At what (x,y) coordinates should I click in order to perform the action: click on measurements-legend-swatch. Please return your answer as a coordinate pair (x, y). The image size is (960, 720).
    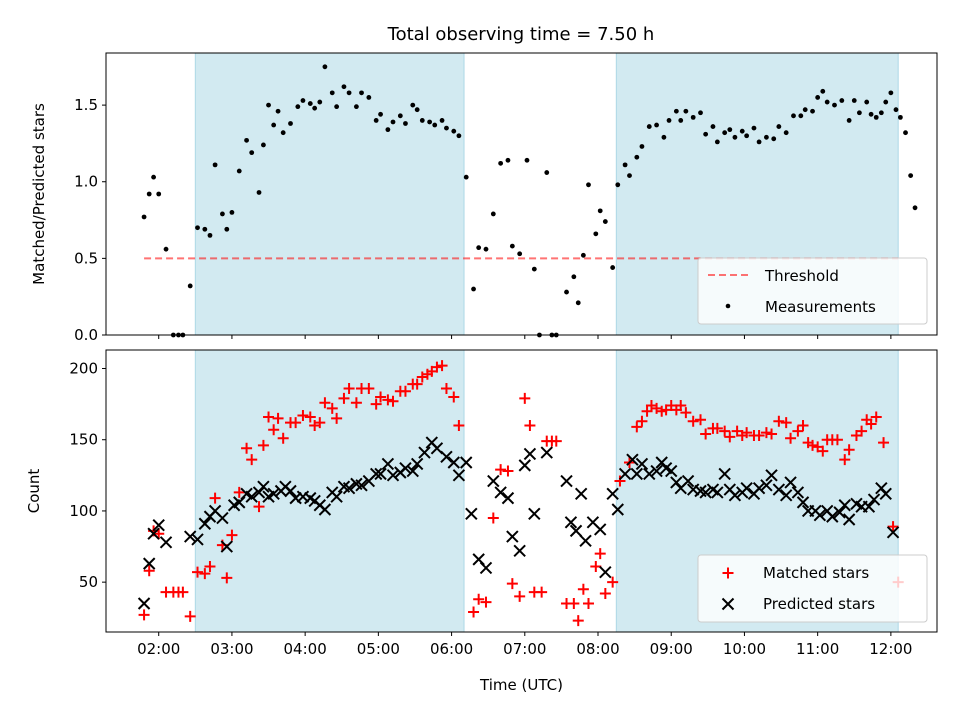
    Looking at the image, I should click on (728, 306).